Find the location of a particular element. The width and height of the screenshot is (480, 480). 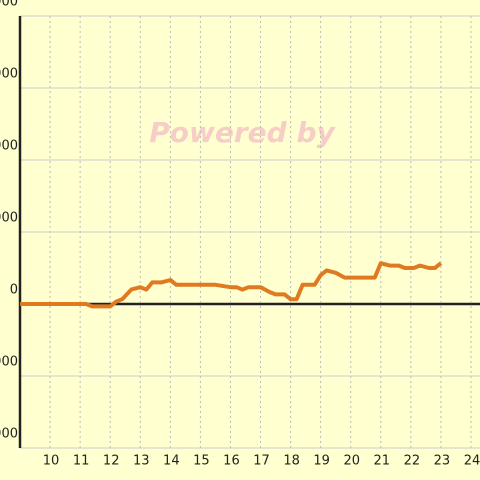

y-tick-label: 0 is located at coordinates (14, 290).